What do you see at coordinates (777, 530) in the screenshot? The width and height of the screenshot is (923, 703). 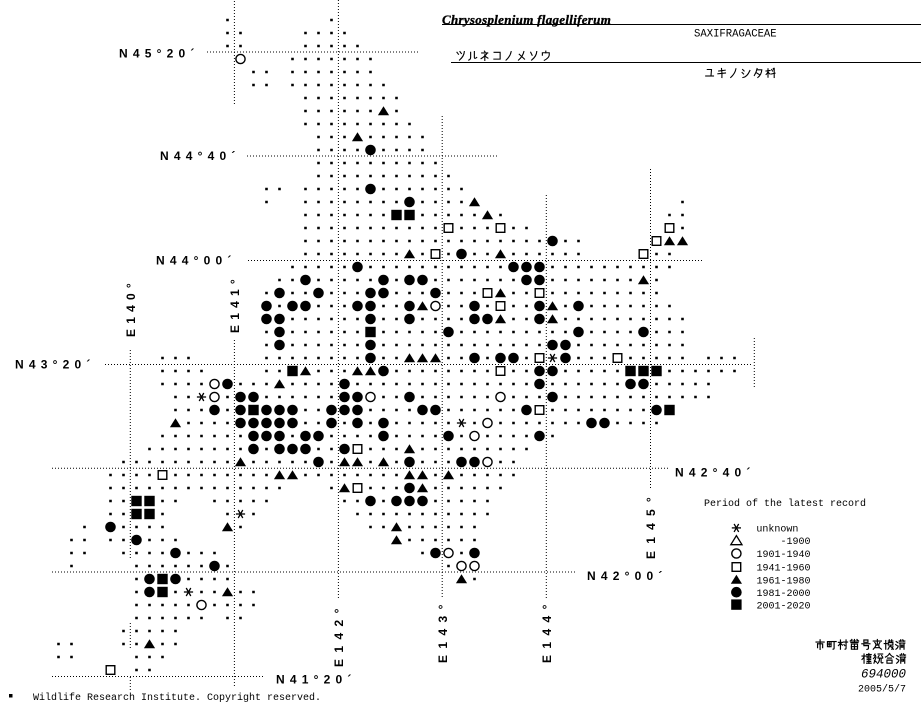 I see `svg-text: unknown` at bounding box center [777, 530].